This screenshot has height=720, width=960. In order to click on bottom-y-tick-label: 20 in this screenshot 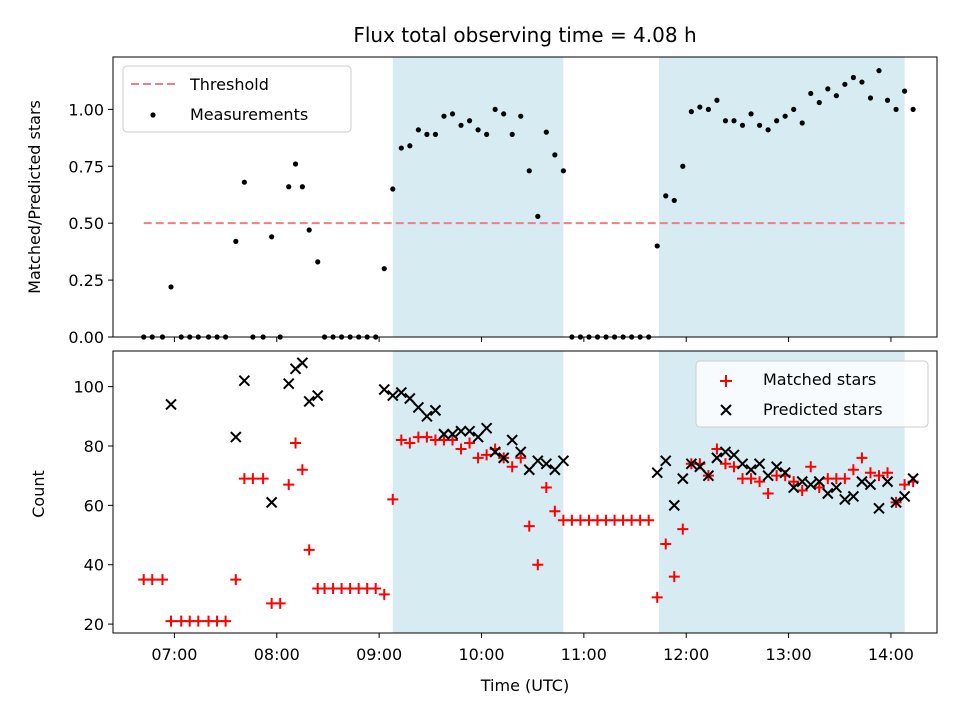, I will do `click(94, 624)`.